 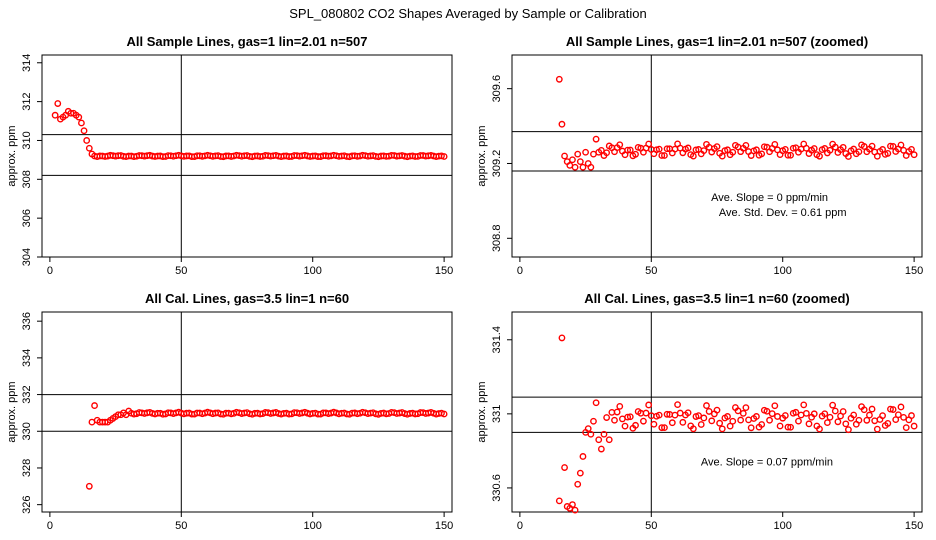 What do you see at coordinates (27, 101) in the screenshot?
I see `y-tick-label: 312` at bounding box center [27, 101].